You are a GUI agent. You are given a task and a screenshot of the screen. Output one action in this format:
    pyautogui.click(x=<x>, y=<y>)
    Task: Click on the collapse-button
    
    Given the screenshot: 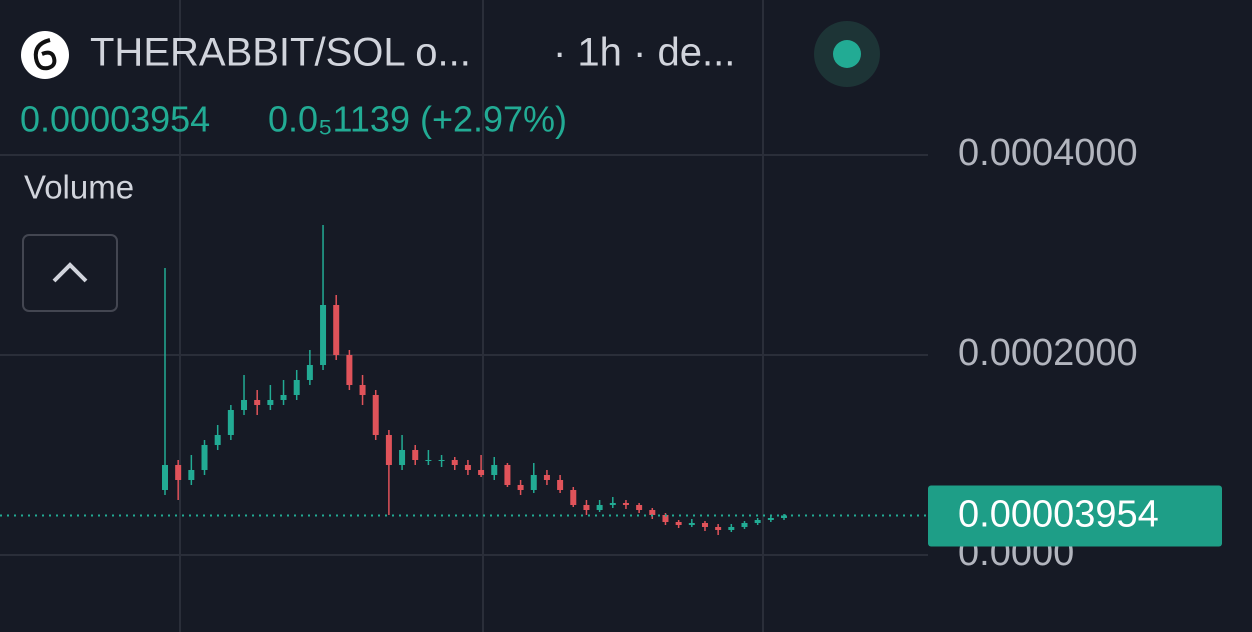 What is the action you would take?
    pyautogui.click(x=70, y=273)
    